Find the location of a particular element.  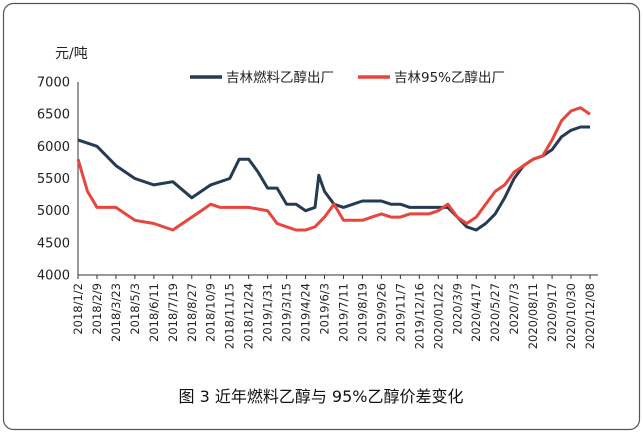

x-tick-label: 2018/10/9 is located at coordinates (211, 312).